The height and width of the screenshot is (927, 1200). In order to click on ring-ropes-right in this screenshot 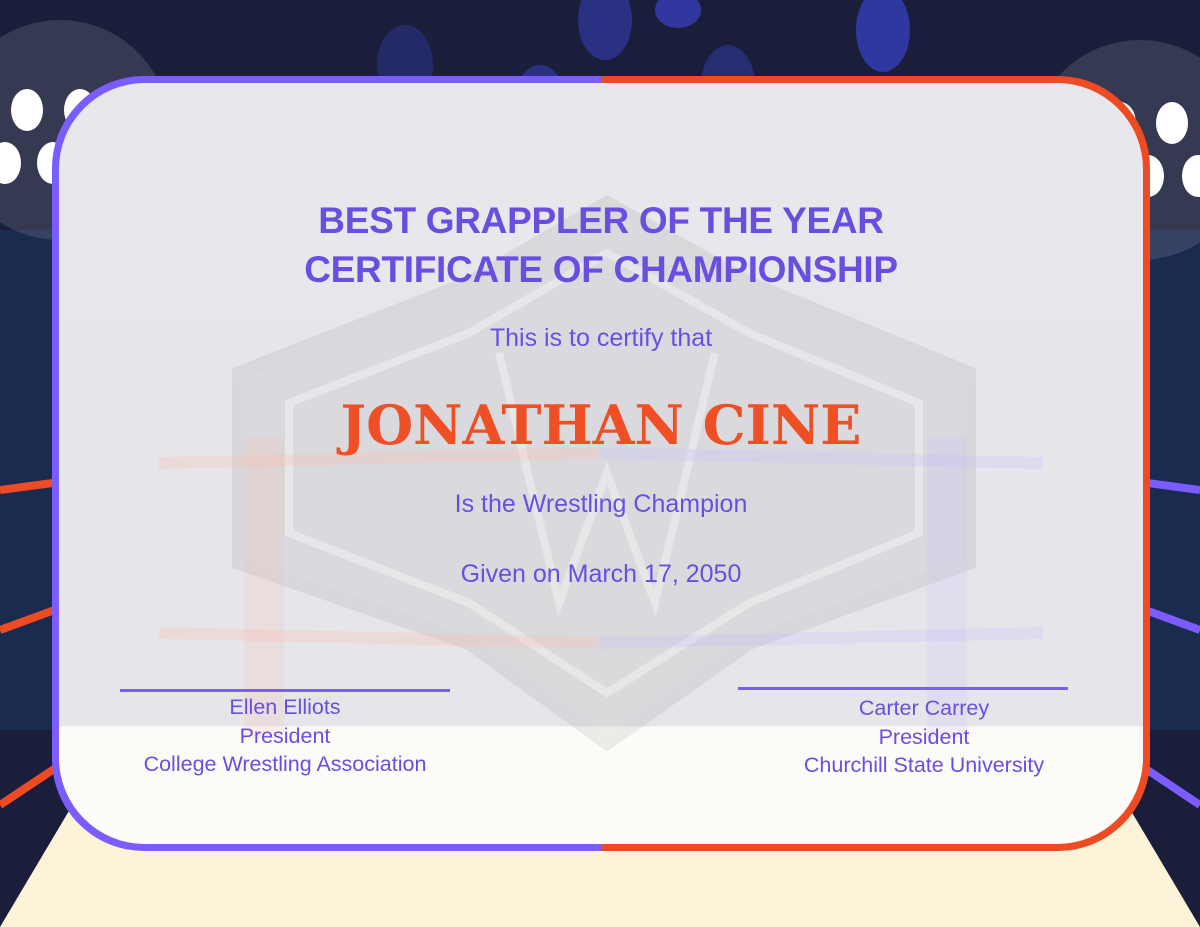, I will do `click(1168, 643)`.